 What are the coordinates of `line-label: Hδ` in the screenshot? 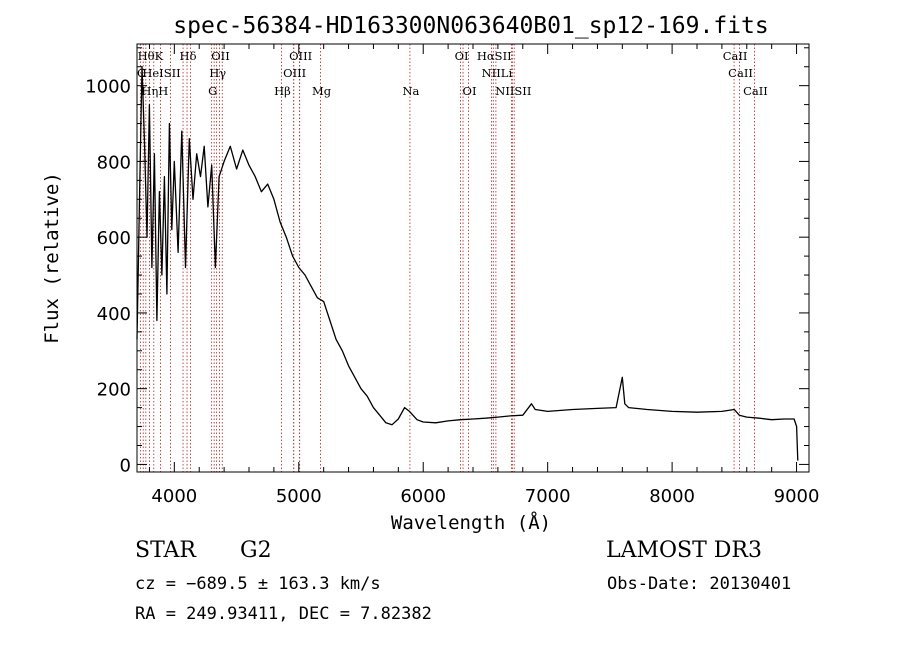 It's located at (188, 56).